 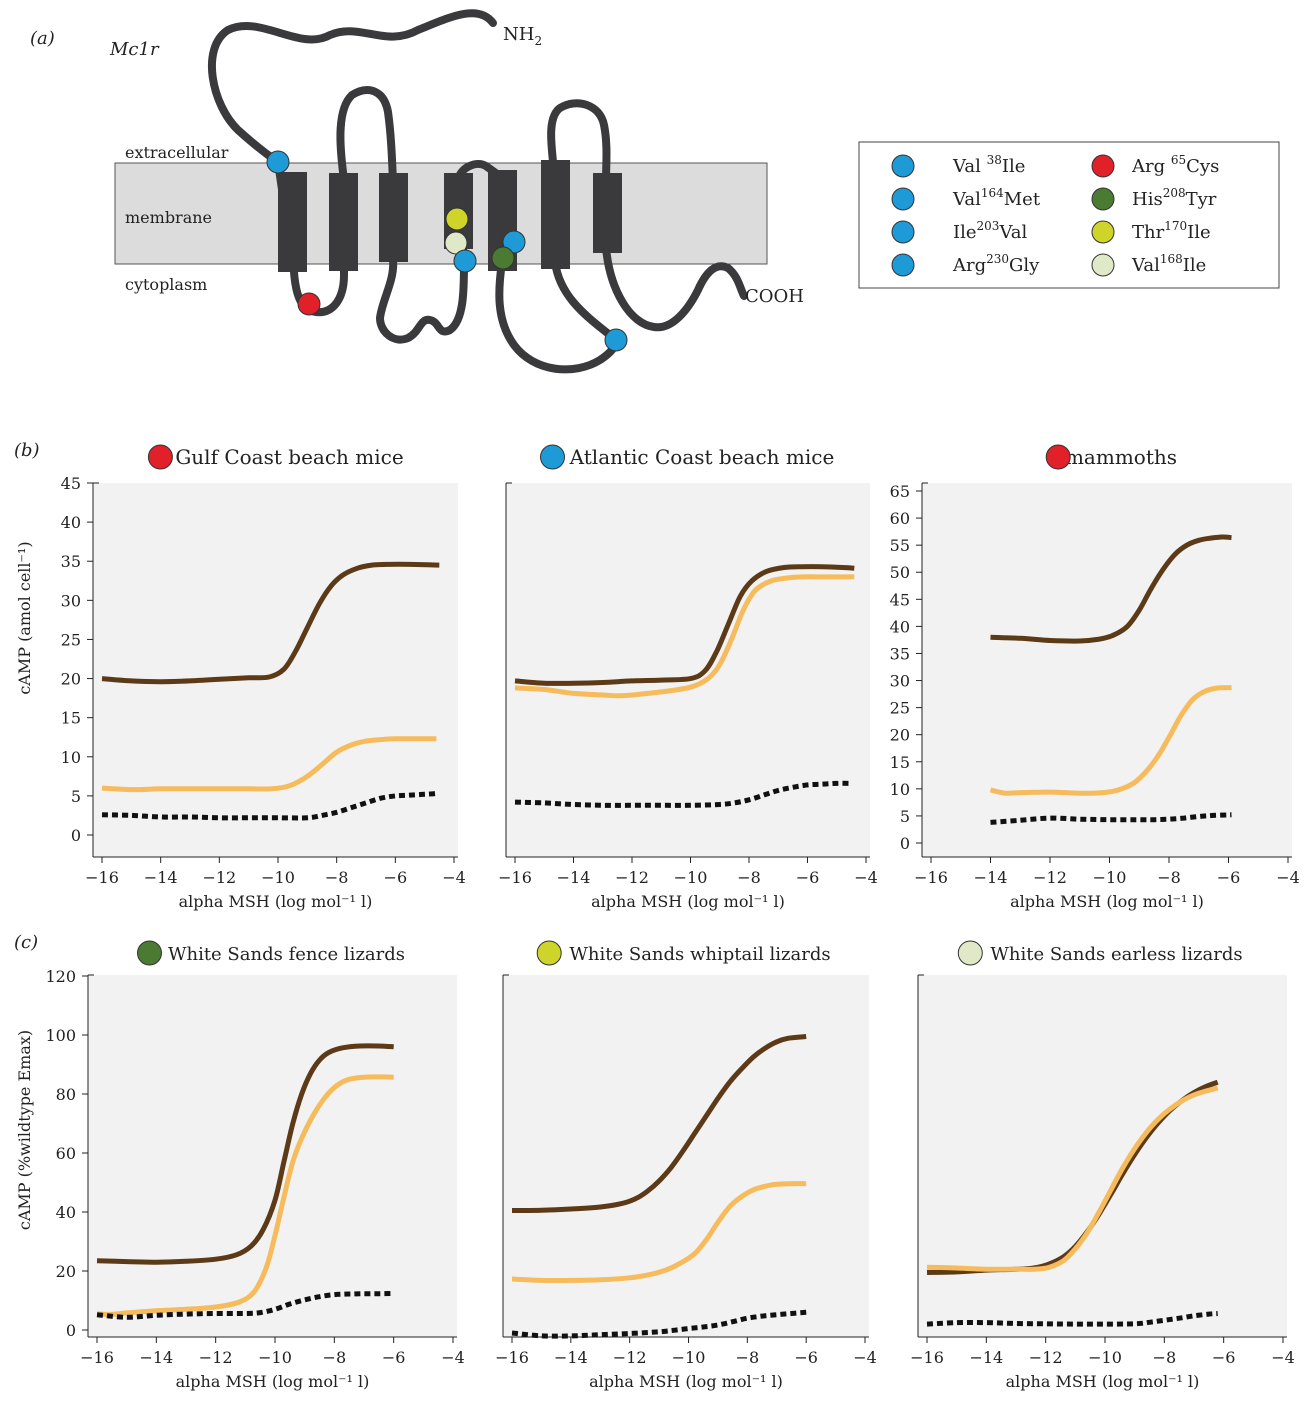 I want to click on y-tick-label: 15, so click(x=900, y=762).